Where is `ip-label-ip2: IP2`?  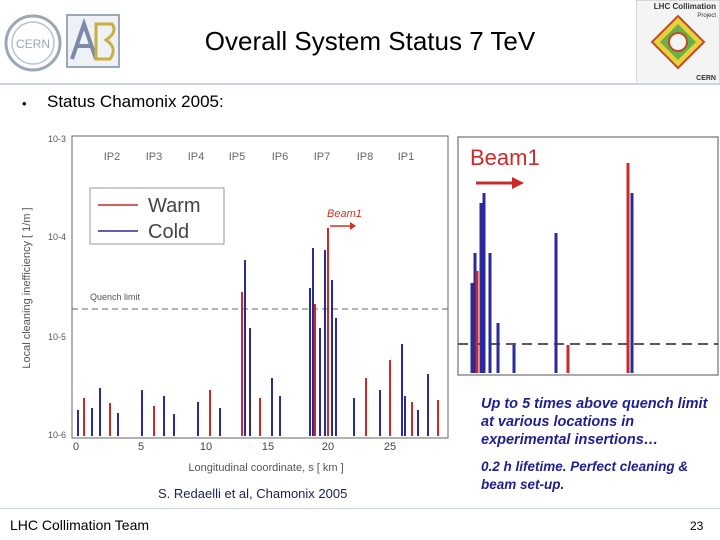 ip-label-ip2: IP2 is located at coordinates (112, 157).